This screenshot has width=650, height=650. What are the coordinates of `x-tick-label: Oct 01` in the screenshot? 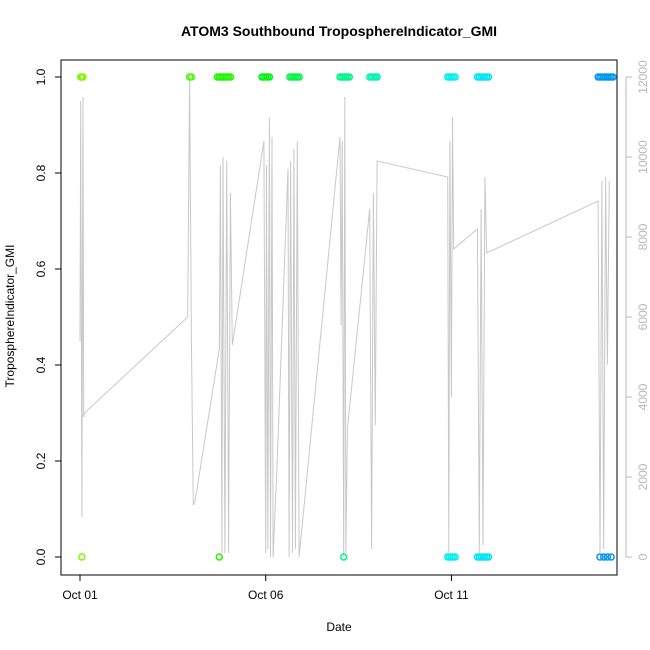 It's located at (80, 595).